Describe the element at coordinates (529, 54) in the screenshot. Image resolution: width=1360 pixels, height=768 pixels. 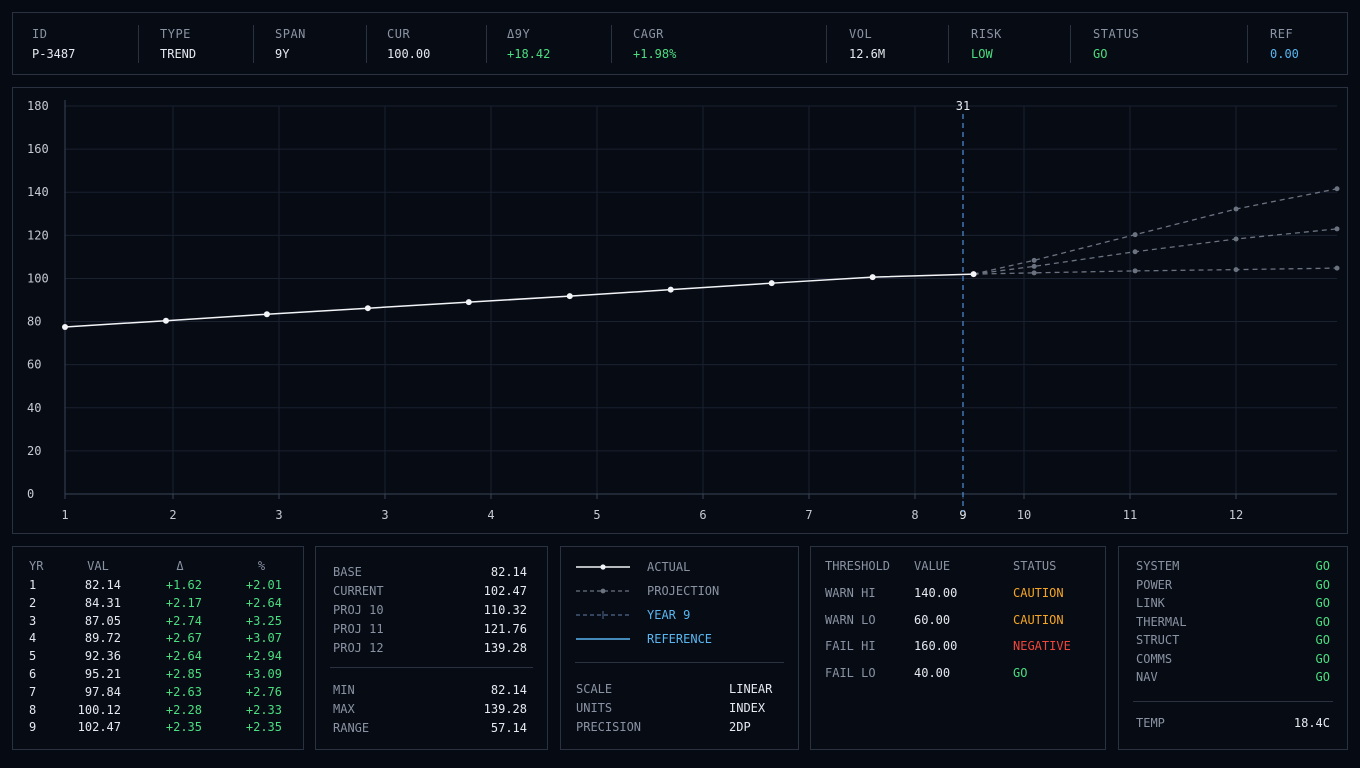
I see `header-value: +18.42` at that location.